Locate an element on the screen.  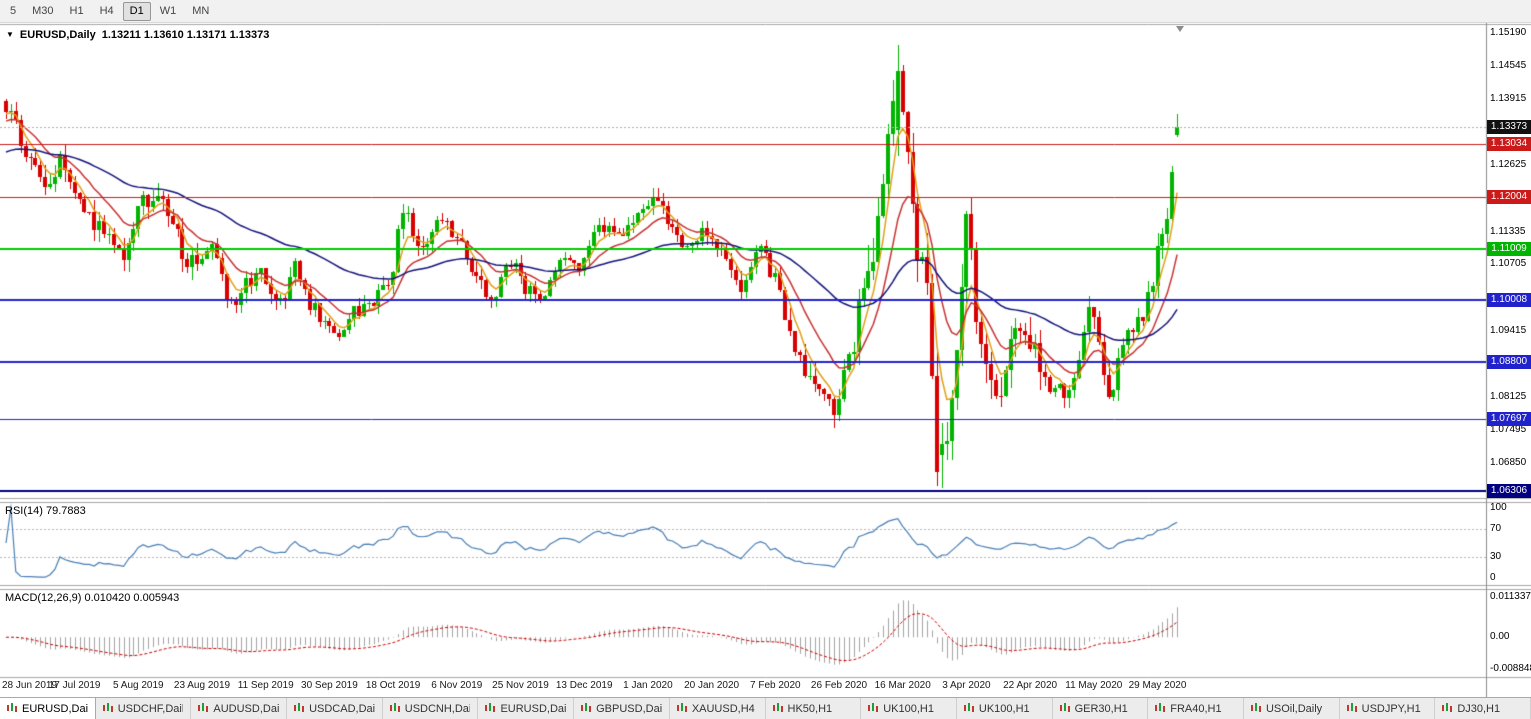
tab-label: HK50,H1 is located at coordinates (810, 708).